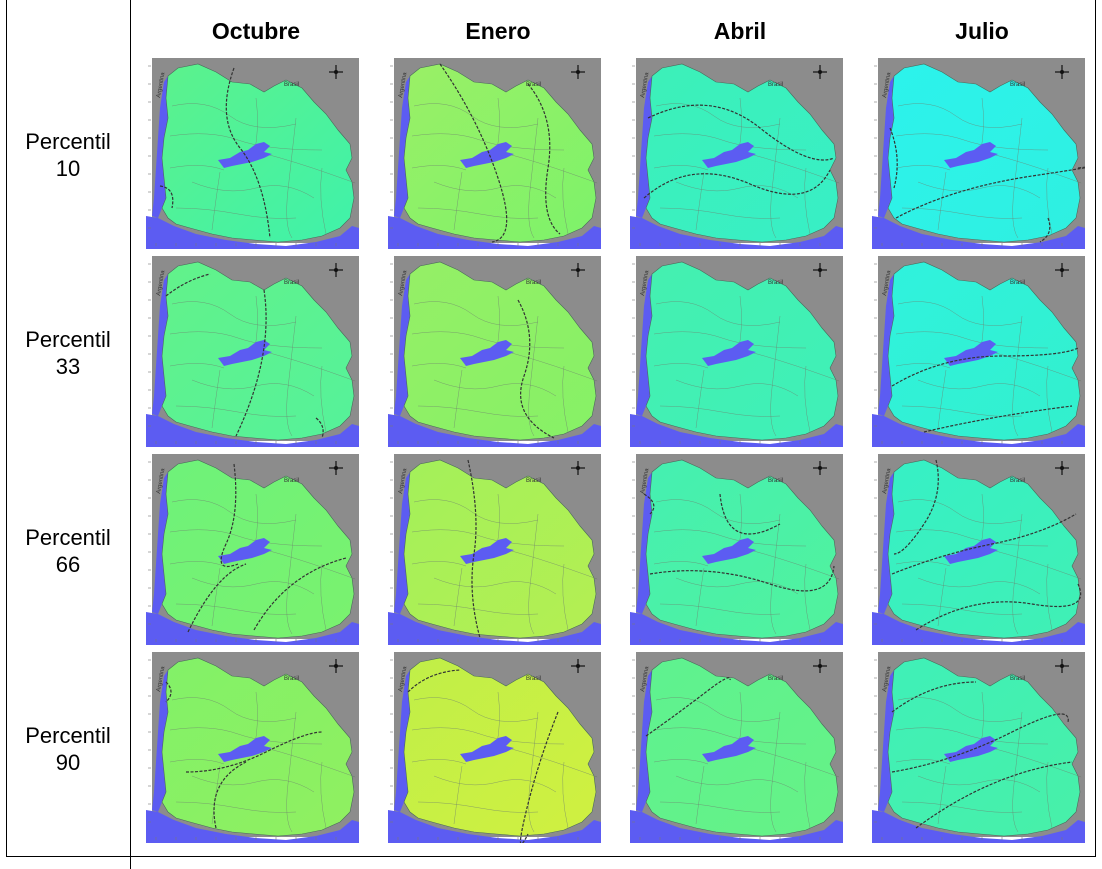 This screenshot has width=1102, height=869. Describe the element at coordinates (68, 141) in the screenshot. I see `row-label-p10-line1: Percentil` at that location.